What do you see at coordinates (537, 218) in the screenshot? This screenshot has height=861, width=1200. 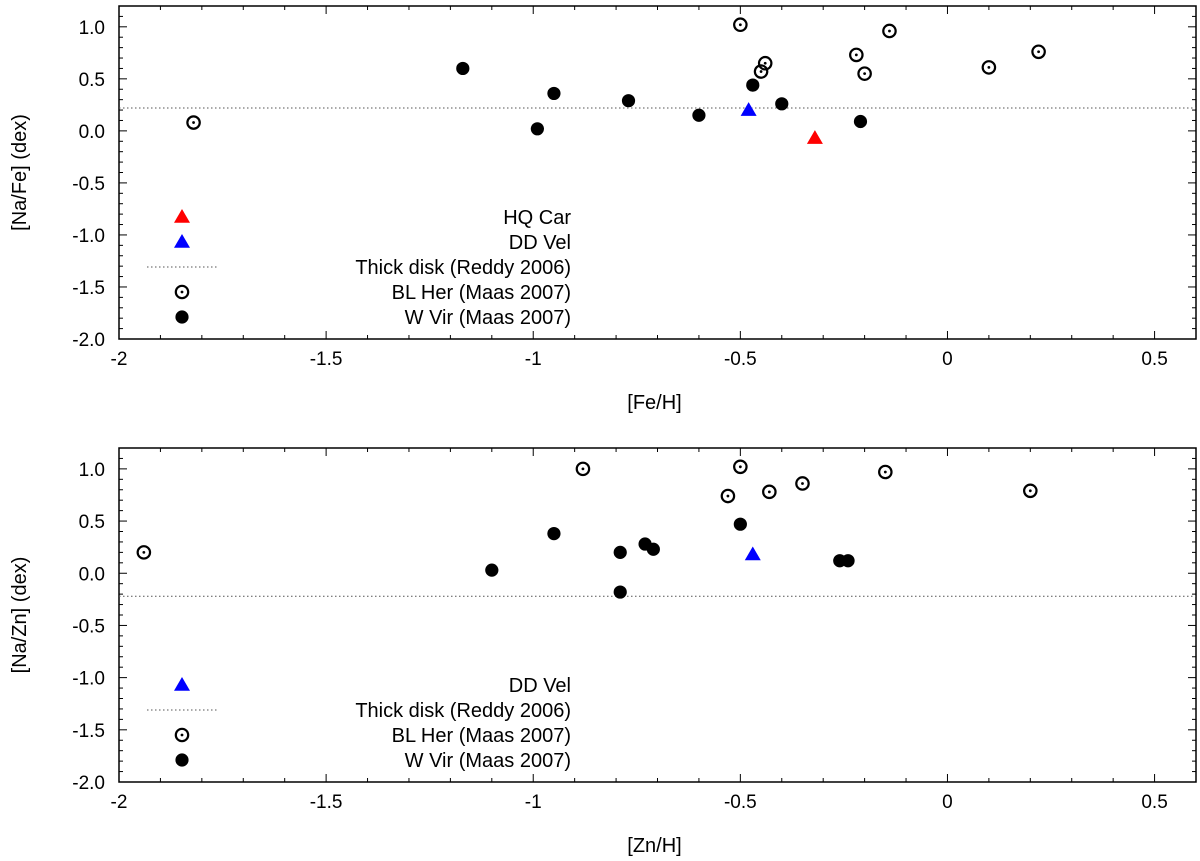 I see `legend-label-hq-car: HQ Car` at bounding box center [537, 218].